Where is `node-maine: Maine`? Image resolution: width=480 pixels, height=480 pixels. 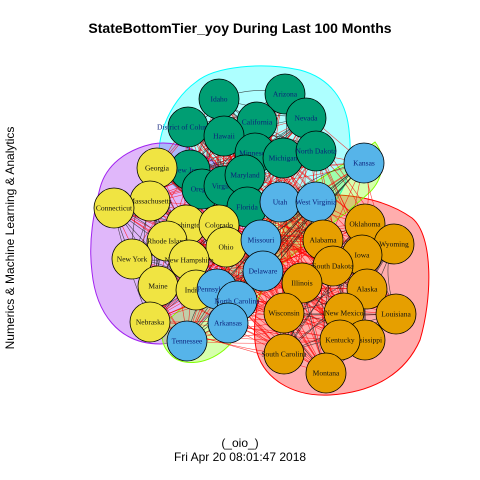
node-maine: Maine is located at coordinates (158, 286).